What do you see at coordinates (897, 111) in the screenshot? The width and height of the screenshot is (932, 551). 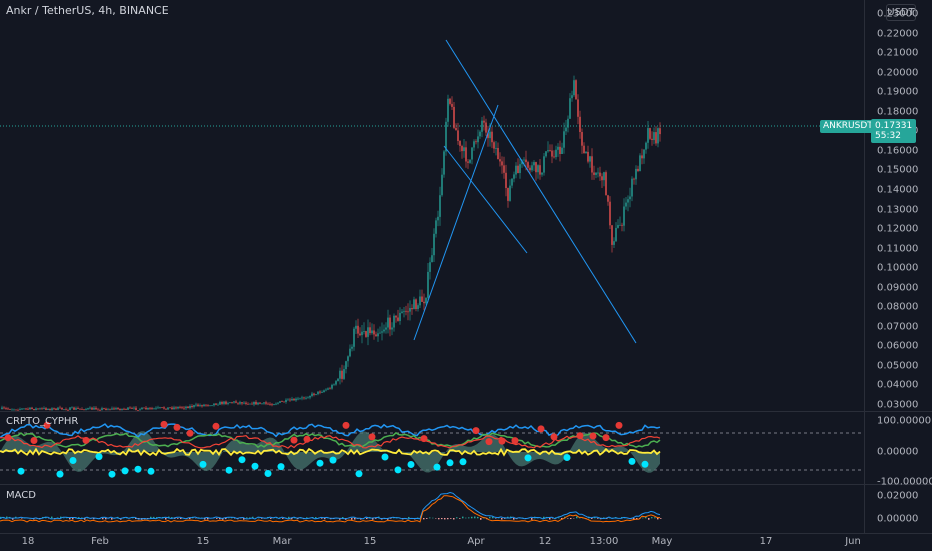 I see `price-axis-label: 0.18000` at bounding box center [897, 111].